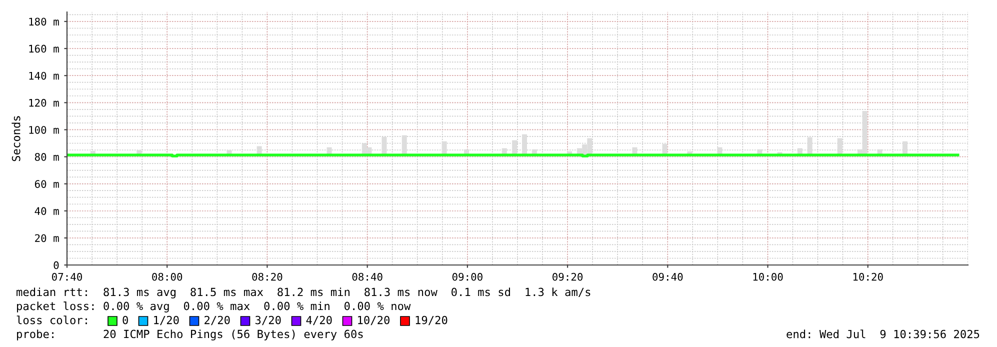 This screenshot has height=347, width=997. I want to click on y-tick-label: 0, so click(56, 265).